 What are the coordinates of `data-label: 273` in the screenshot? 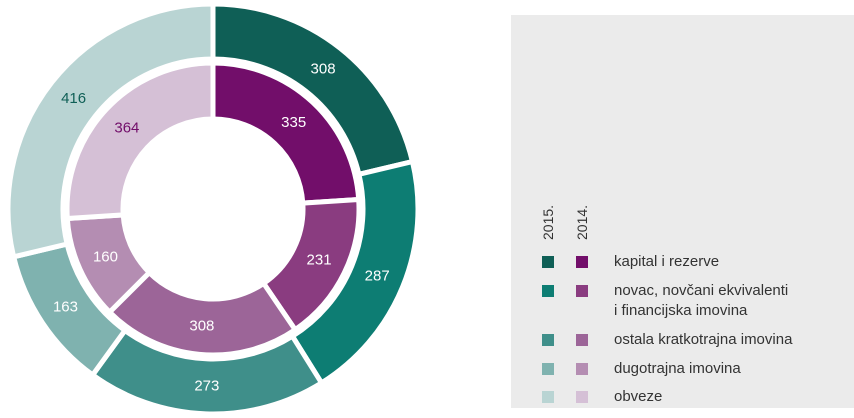 It's located at (206, 385).